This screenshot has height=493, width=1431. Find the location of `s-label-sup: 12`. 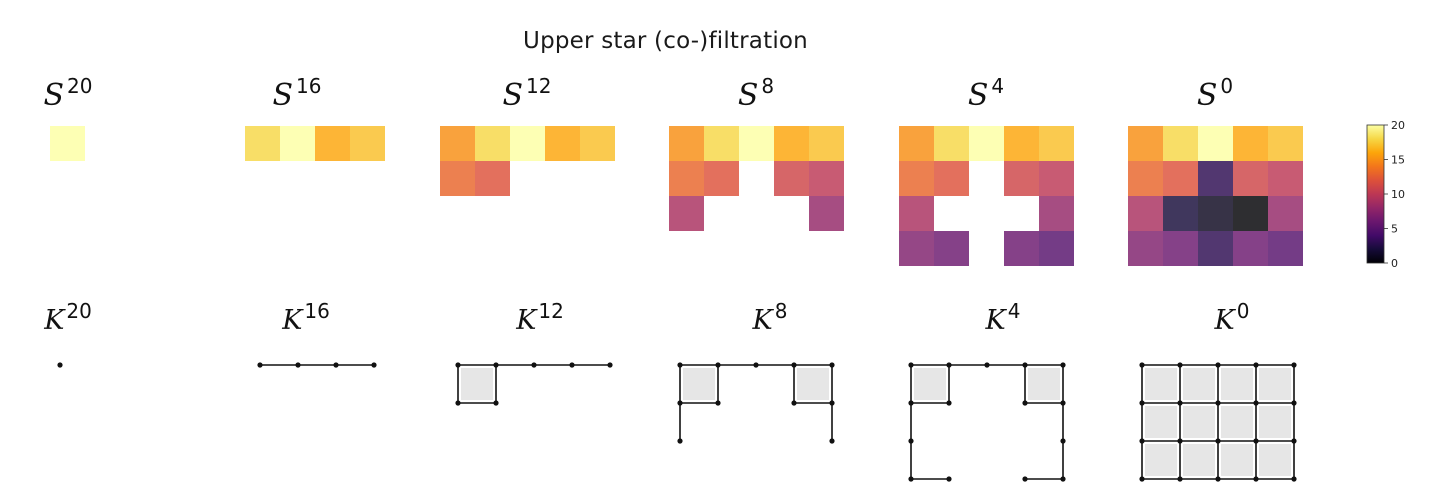

s-label-sup: 12 is located at coordinates (538, 86).